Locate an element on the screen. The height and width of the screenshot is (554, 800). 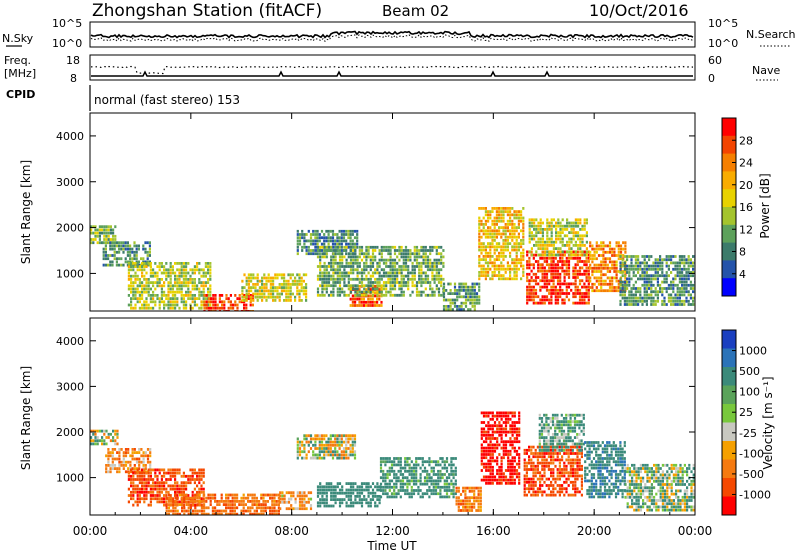
colorbar-swatch is located at coordinates (729, 127).